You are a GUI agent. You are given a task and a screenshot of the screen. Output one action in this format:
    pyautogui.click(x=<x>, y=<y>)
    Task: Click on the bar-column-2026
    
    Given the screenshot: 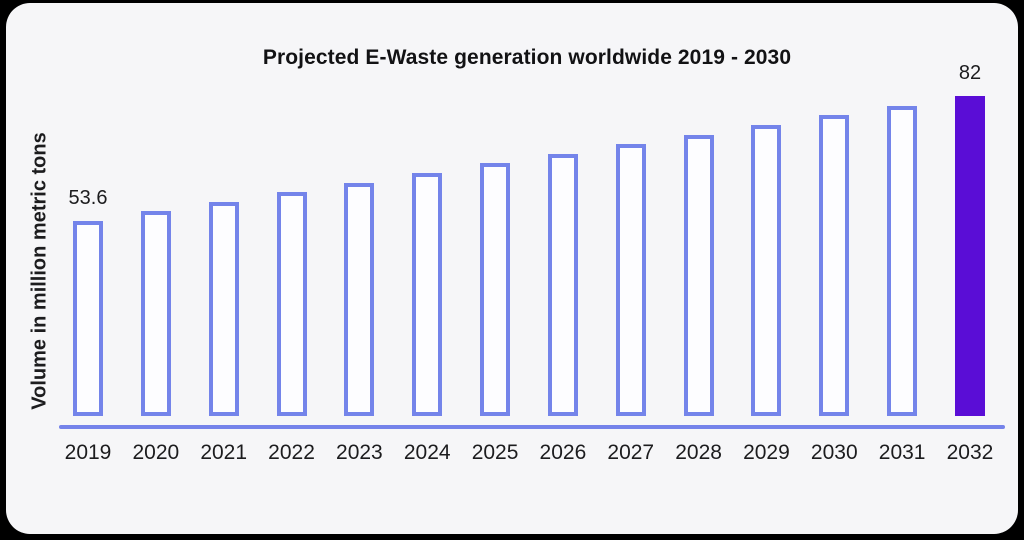 What is the action you would take?
    pyautogui.click(x=562, y=285)
    